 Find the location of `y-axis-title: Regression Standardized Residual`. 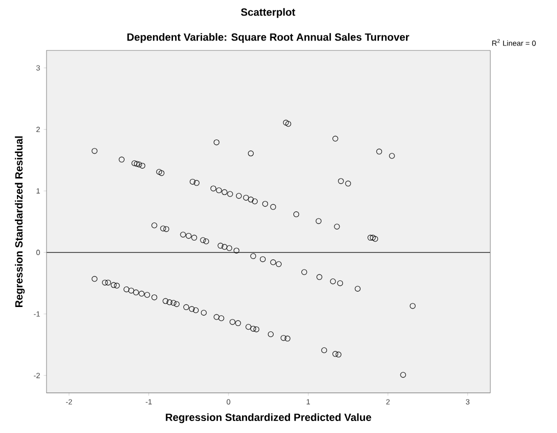

y-axis-title: Regression Standardized Residual is located at coordinates (19, 222).